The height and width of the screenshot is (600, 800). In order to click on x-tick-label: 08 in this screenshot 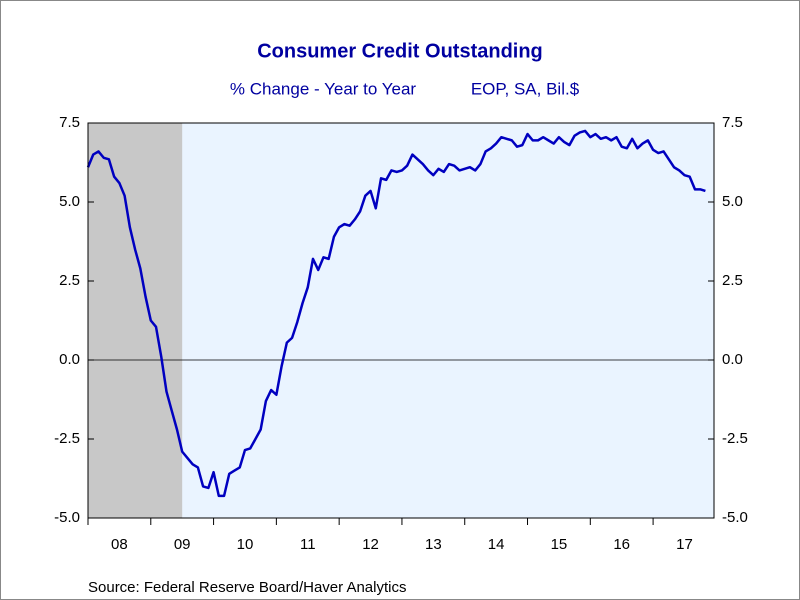, I will do `click(119, 544)`.